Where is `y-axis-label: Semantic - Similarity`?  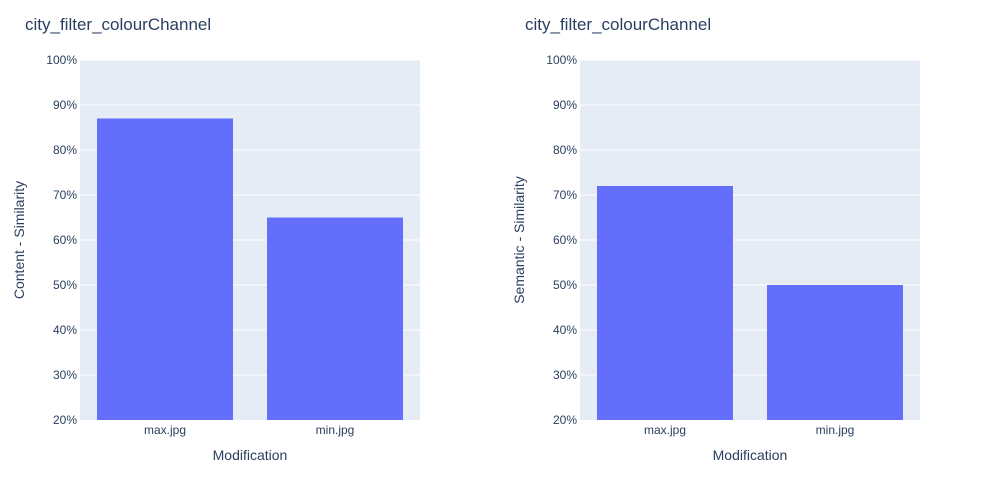
y-axis-label: Semantic - Similarity is located at coordinates (519, 240).